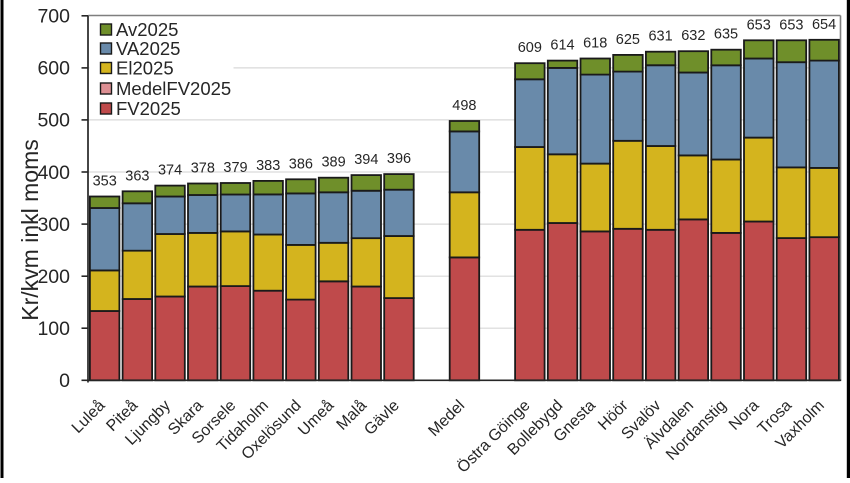 The width and height of the screenshot is (850, 483). Describe the element at coordinates (235, 168) in the screenshot. I see `svg-text: 379` at that location.